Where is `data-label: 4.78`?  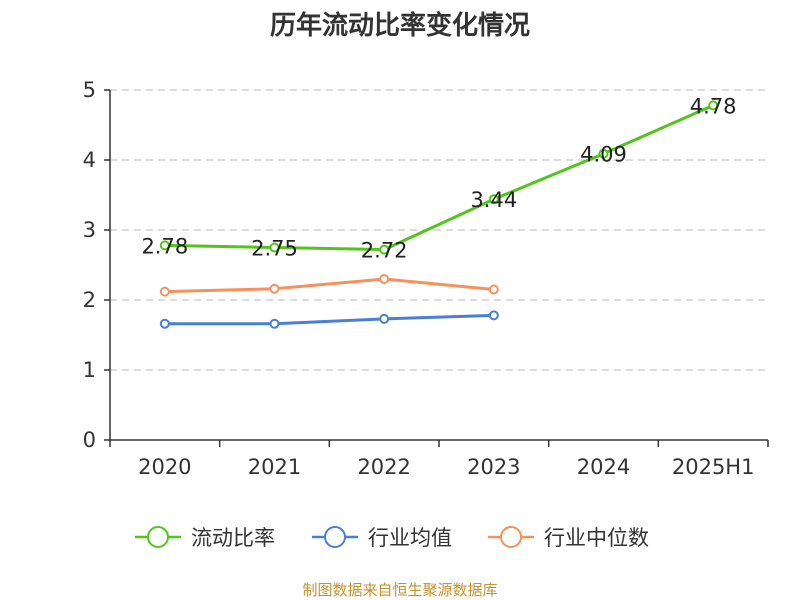
data-label: 4.78 is located at coordinates (713, 106).